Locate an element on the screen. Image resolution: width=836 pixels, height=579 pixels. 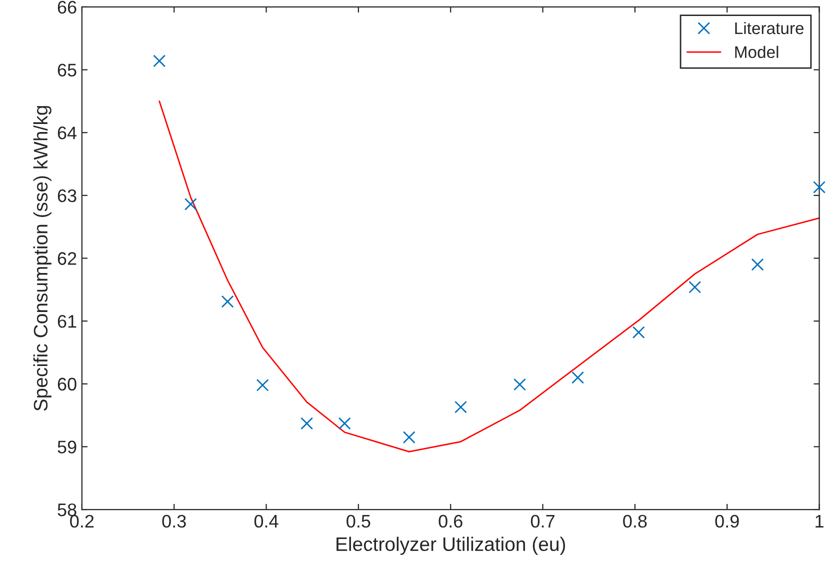
y-axis-title: Specific Consumption (sse) kWh/kg is located at coordinates (42, 258).